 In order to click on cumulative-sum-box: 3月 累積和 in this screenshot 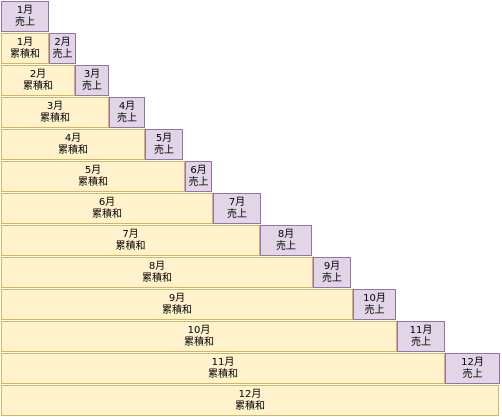, I will do `click(55, 112)`.